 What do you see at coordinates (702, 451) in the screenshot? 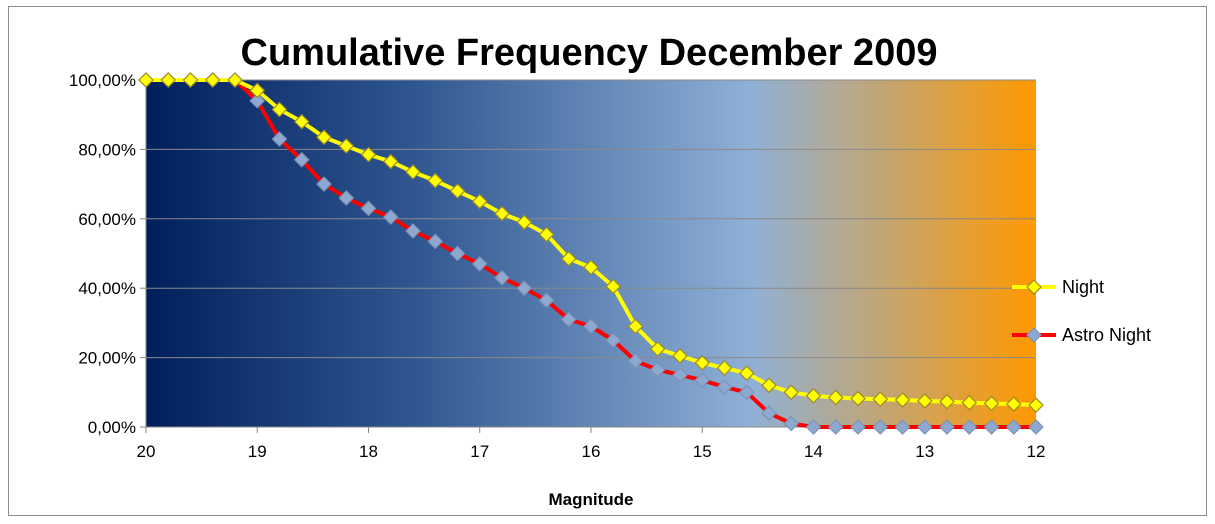
I see `x-tick-label: 15` at bounding box center [702, 451].